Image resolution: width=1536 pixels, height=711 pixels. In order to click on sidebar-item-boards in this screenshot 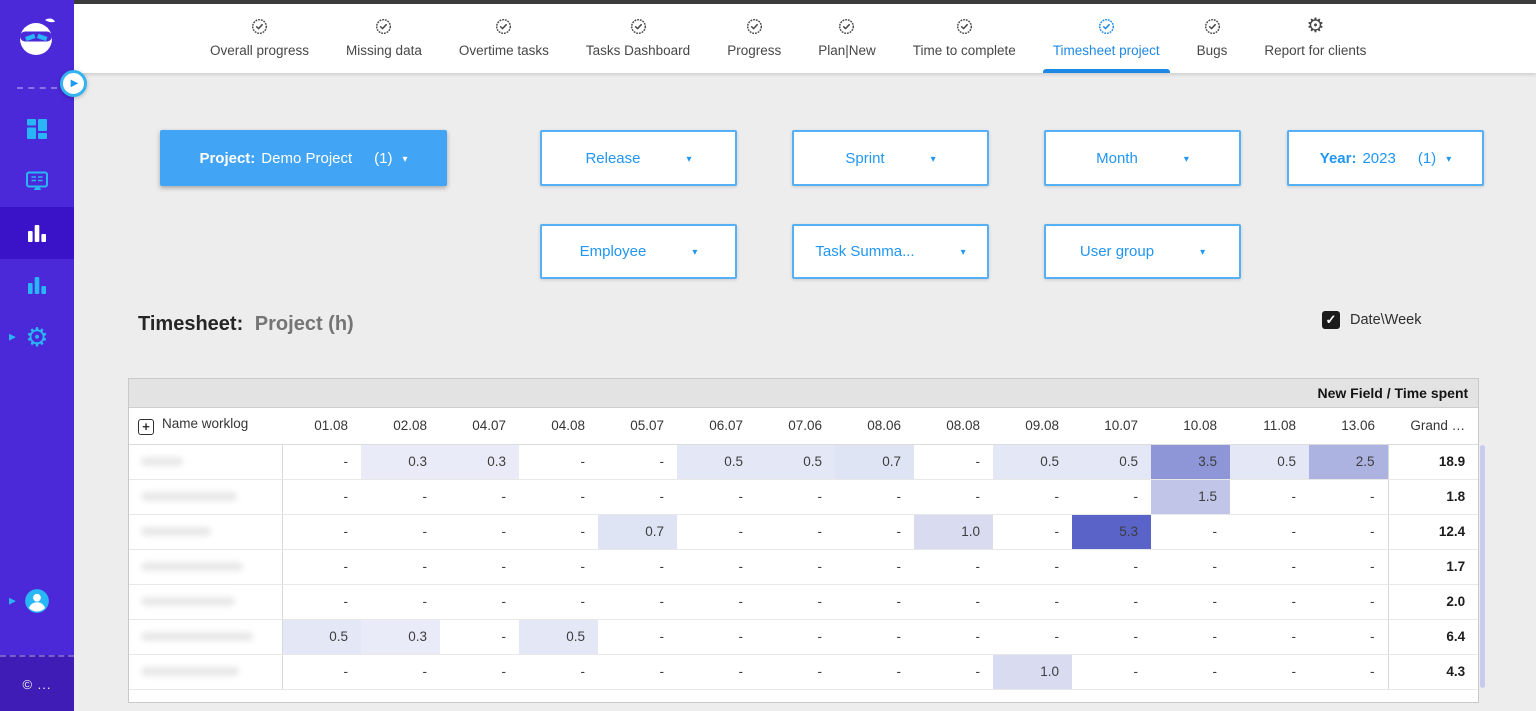, I will do `click(37, 129)`.